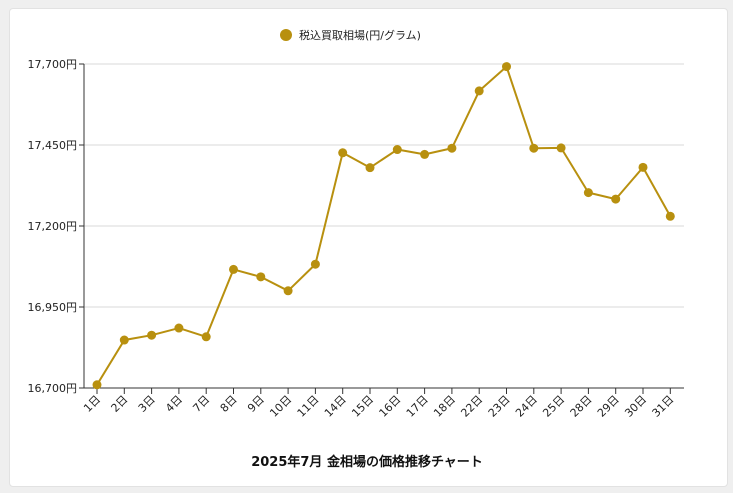 The width and height of the screenshot is (733, 493). What do you see at coordinates (53, 307) in the screenshot?
I see `y-tick-label: 16,950円` at bounding box center [53, 307].